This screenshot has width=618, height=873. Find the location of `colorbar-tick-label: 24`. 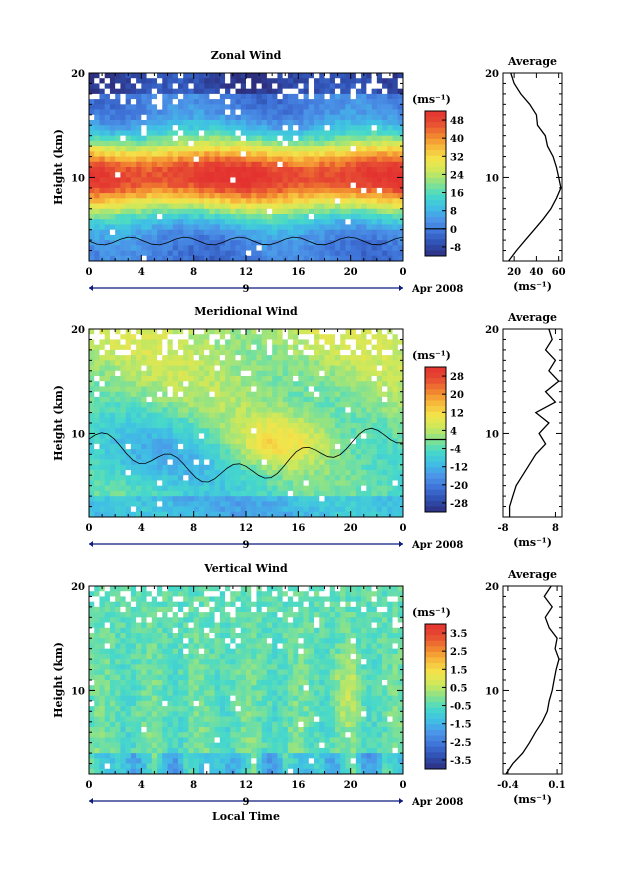

colorbar-tick-label: 24 is located at coordinates (457, 175).